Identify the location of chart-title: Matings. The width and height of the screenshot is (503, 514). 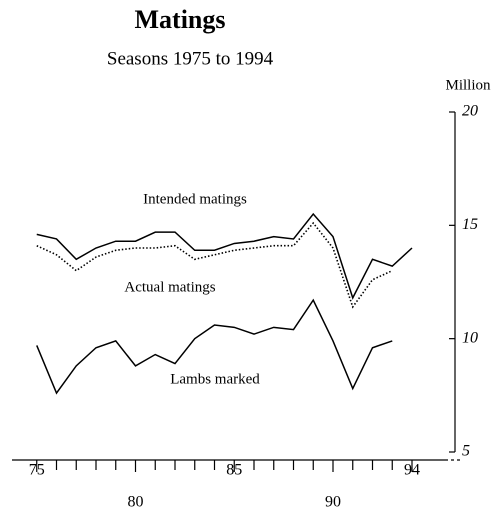
(180, 19).